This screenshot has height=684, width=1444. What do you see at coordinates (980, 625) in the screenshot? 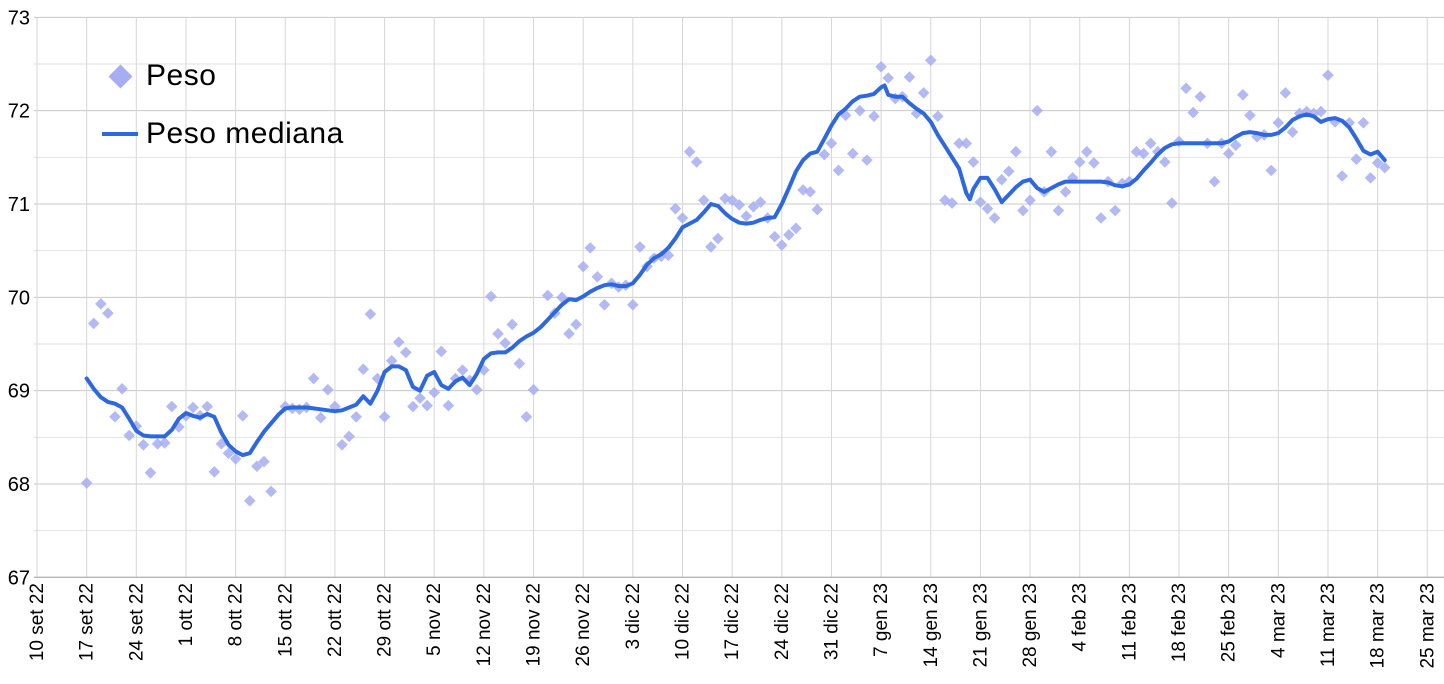
I see `x-tick-label: 21 gen 23` at bounding box center [980, 625].